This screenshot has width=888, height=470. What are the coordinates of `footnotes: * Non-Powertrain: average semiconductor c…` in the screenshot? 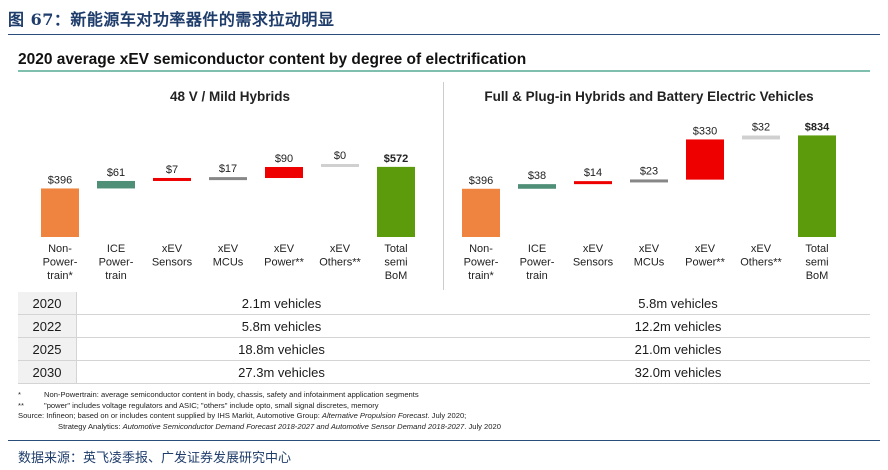 It's located at (259, 411).